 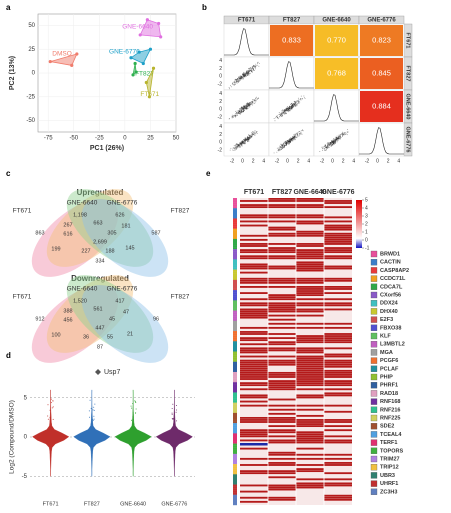 I want to click on region-count: 863, so click(x=39, y=233).